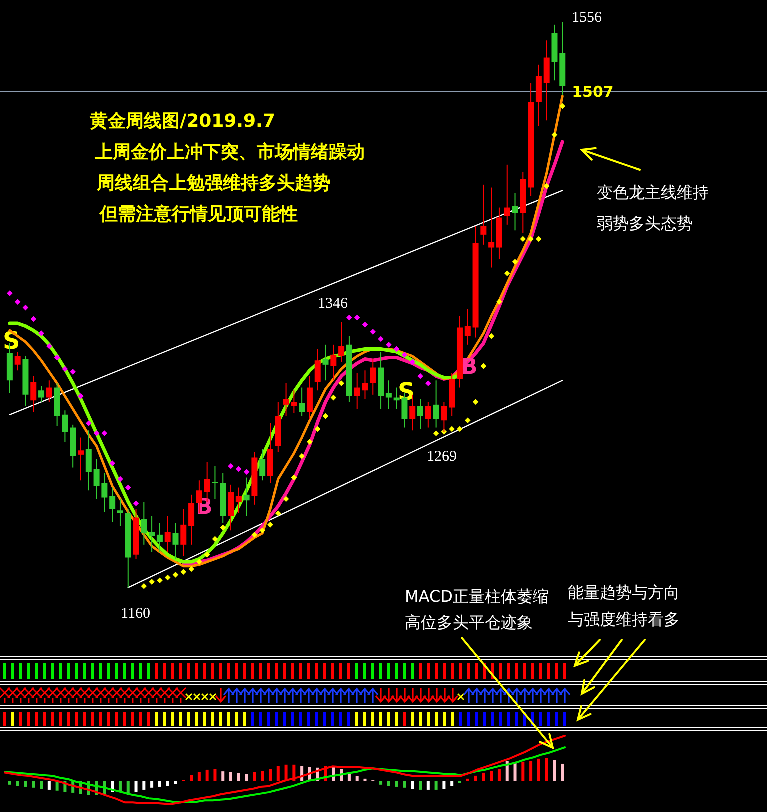 Image resolution: width=767 pixels, height=812 pixels. What do you see at coordinates (333, 304) in the screenshot?
I see `annotation: 1346` at bounding box center [333, 304].